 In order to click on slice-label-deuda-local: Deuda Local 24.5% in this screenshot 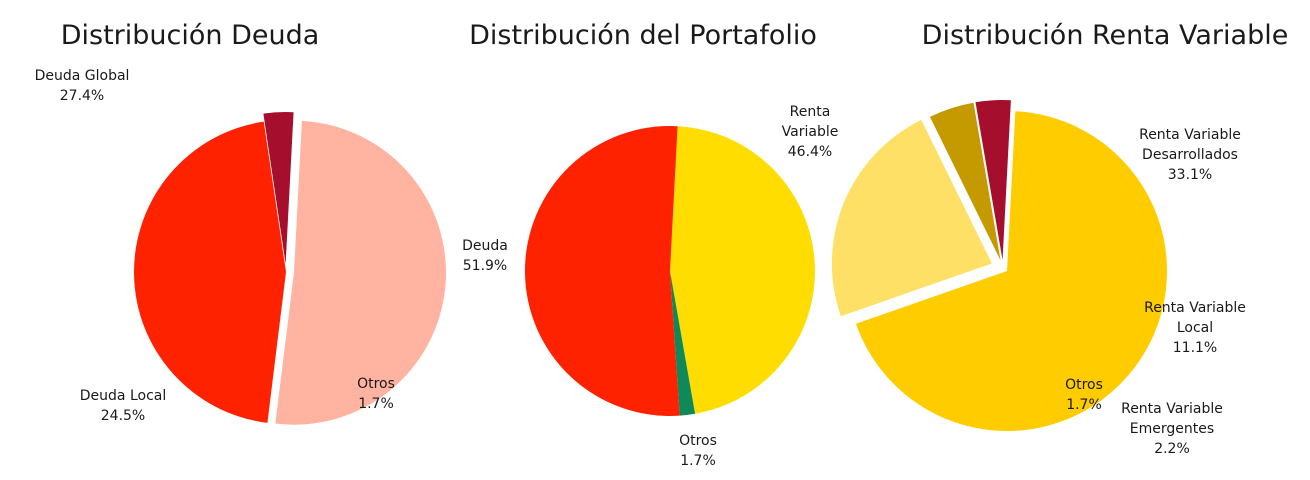, I will do `click(123, 406)`.